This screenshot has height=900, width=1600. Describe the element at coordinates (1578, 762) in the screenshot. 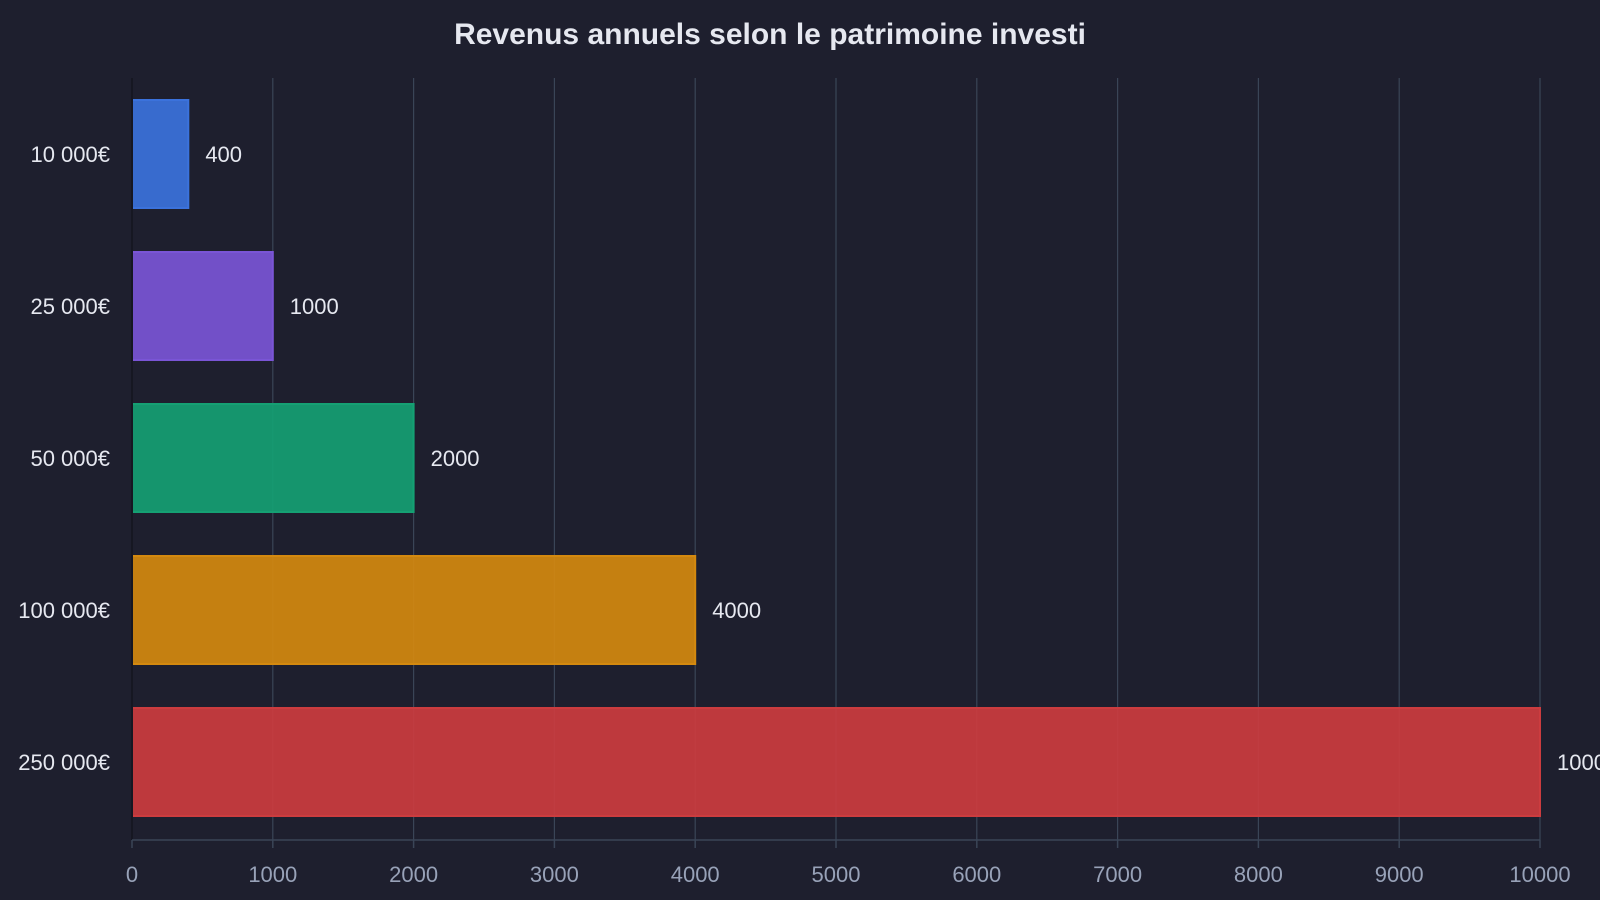

I see `value-label: 10000` at that location.